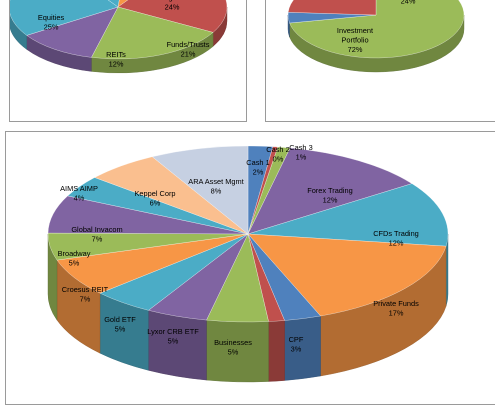 This screenshot has width=495, height=405. I want to click on pie-slice-cfds-trading, so click(348, 215).